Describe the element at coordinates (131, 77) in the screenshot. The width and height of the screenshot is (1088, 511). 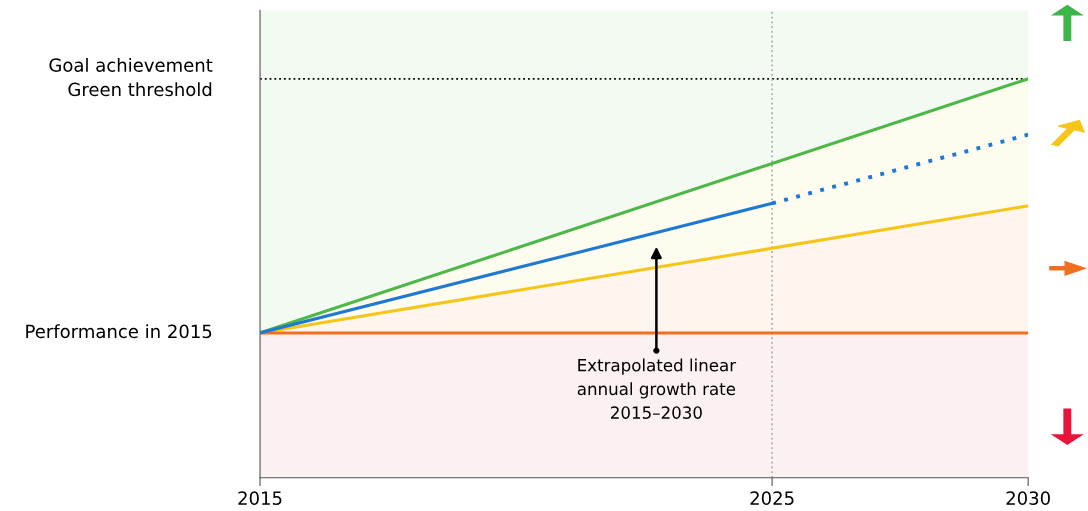
I see `annotation: Goal achievement Green threshold` at that location.